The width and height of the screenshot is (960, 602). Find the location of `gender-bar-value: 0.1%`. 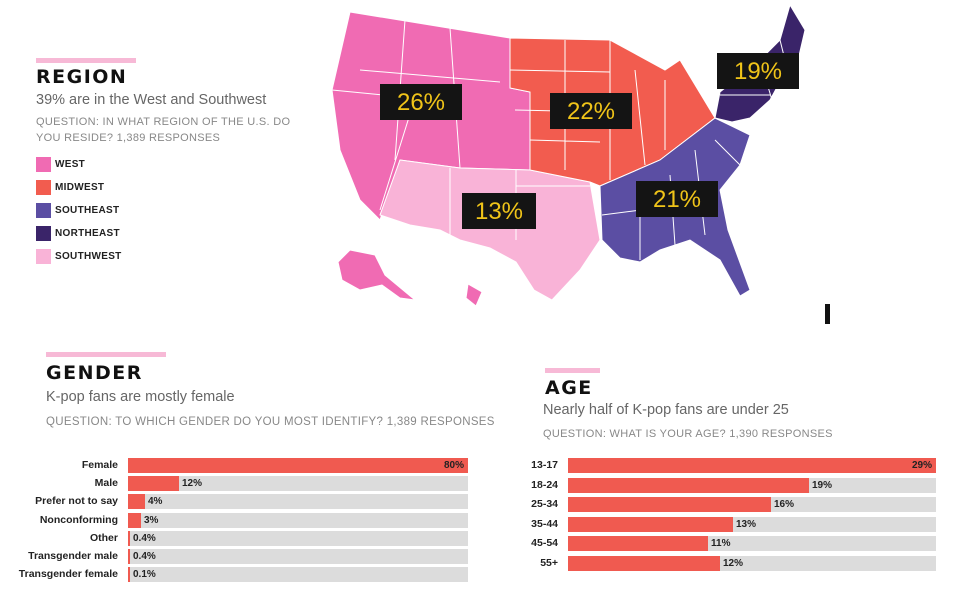

gender-bar-value: 0.1% is located at coordinates (144, 575).